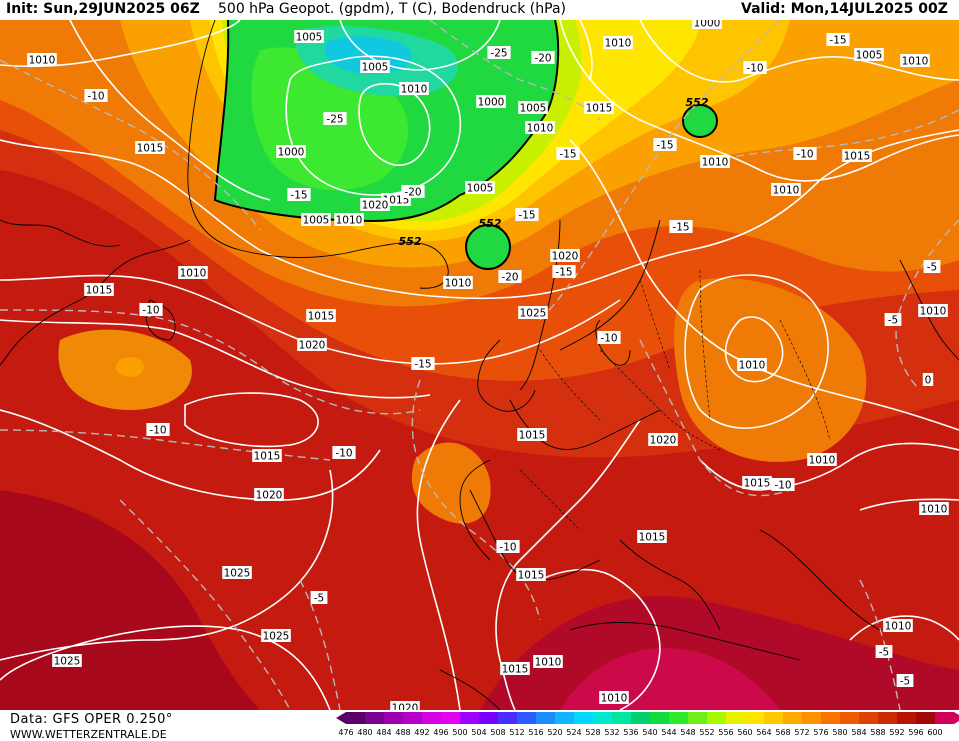 This screenshot has width=959, height=741. What do you see at coordinates (479, 732) in the screenshot?
I see `legend-value: 504` at bounding box center [479, 732].